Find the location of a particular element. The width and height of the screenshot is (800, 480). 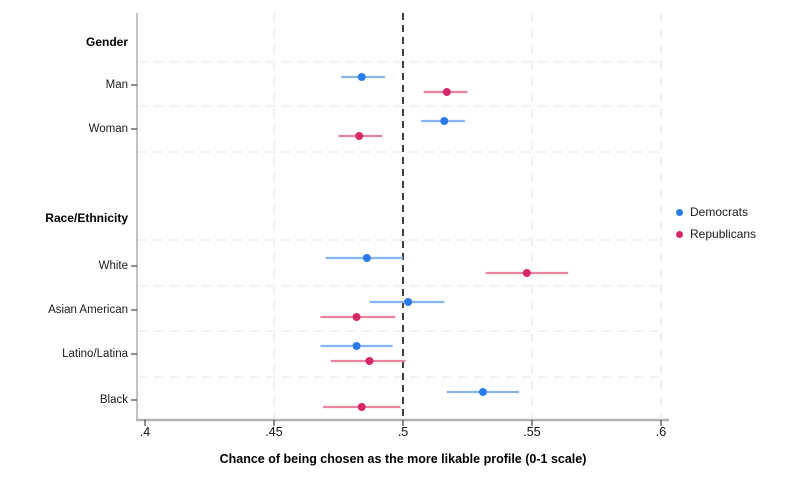

estimate-dot-republicans-woman is located at coordinates (359, 136).